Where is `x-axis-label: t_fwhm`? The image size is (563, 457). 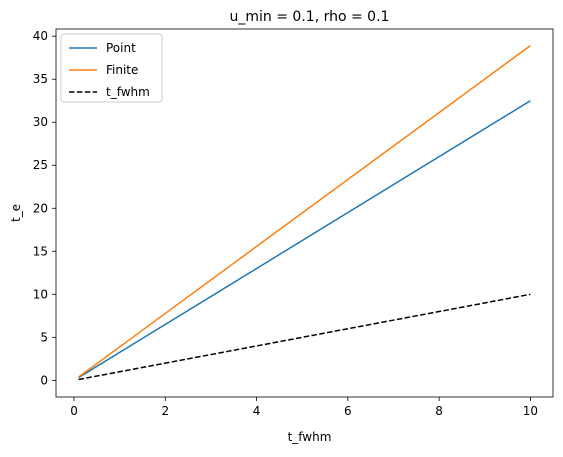
x-axis-label: t_fwhm is located at coordinates (310, 437).